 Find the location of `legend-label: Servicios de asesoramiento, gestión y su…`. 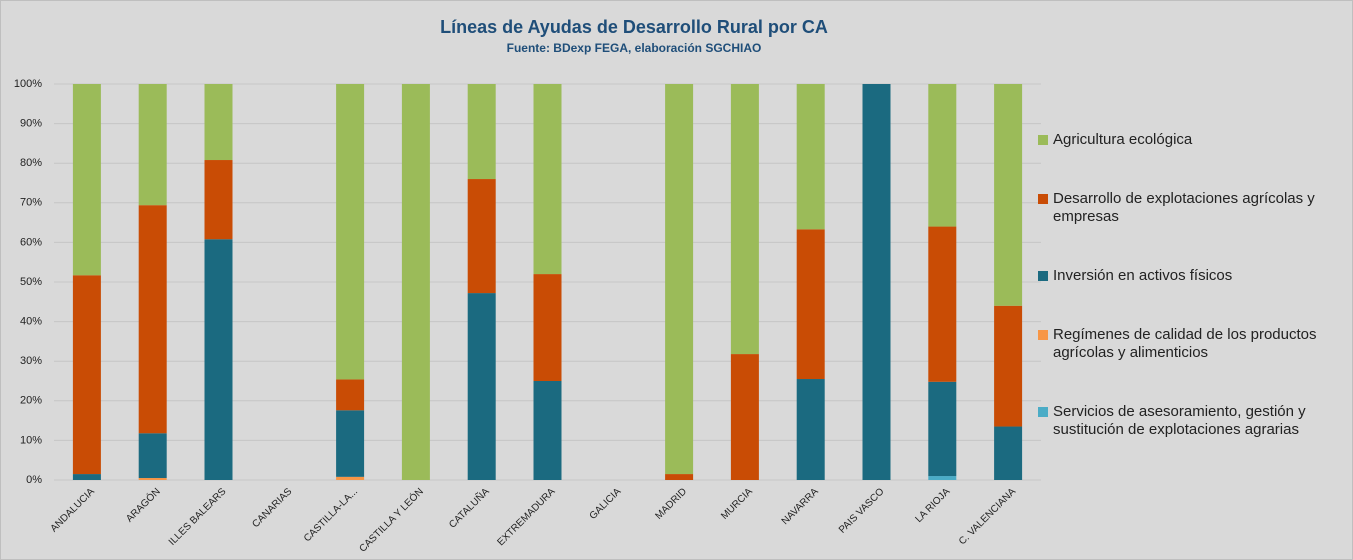

legend-label: Servicios de asesoramiento, gestión y su… is located at coordinates (1179, 421).